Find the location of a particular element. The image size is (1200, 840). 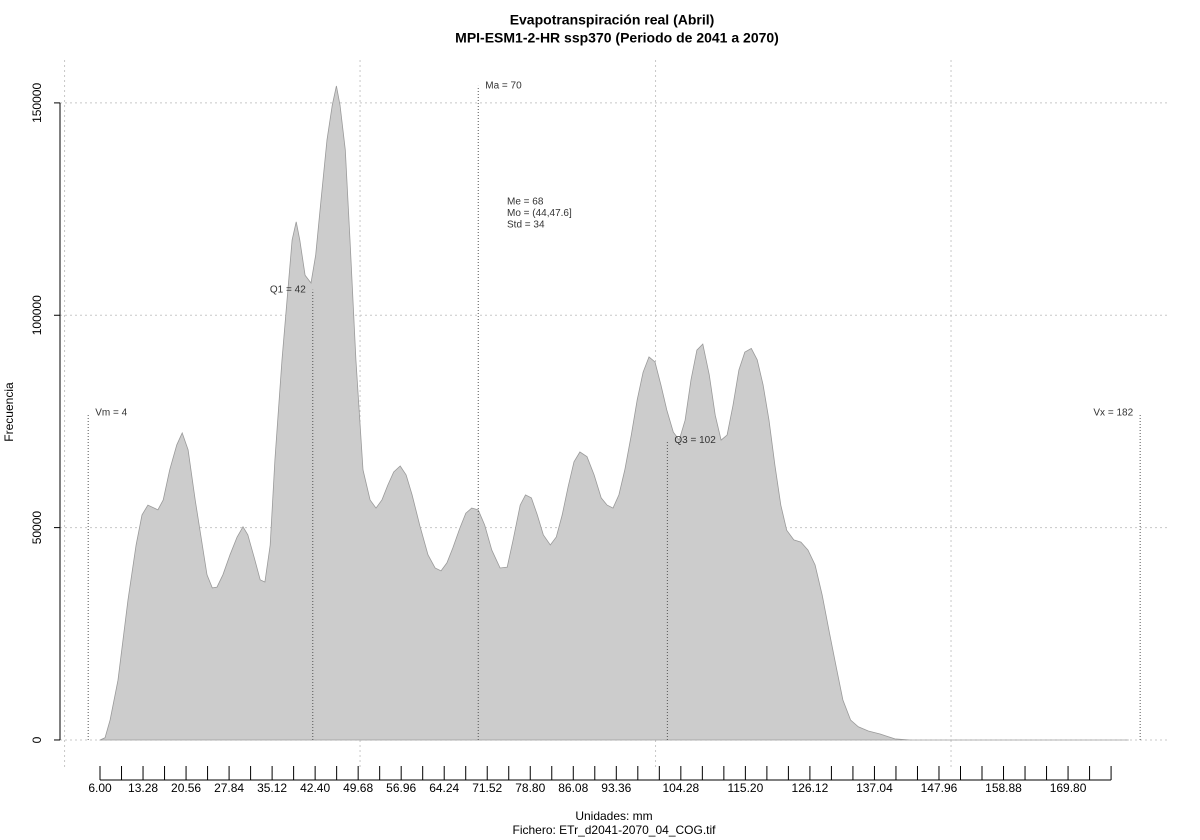

x-tick-label: 49.68 is located at coordinates (358, 788).